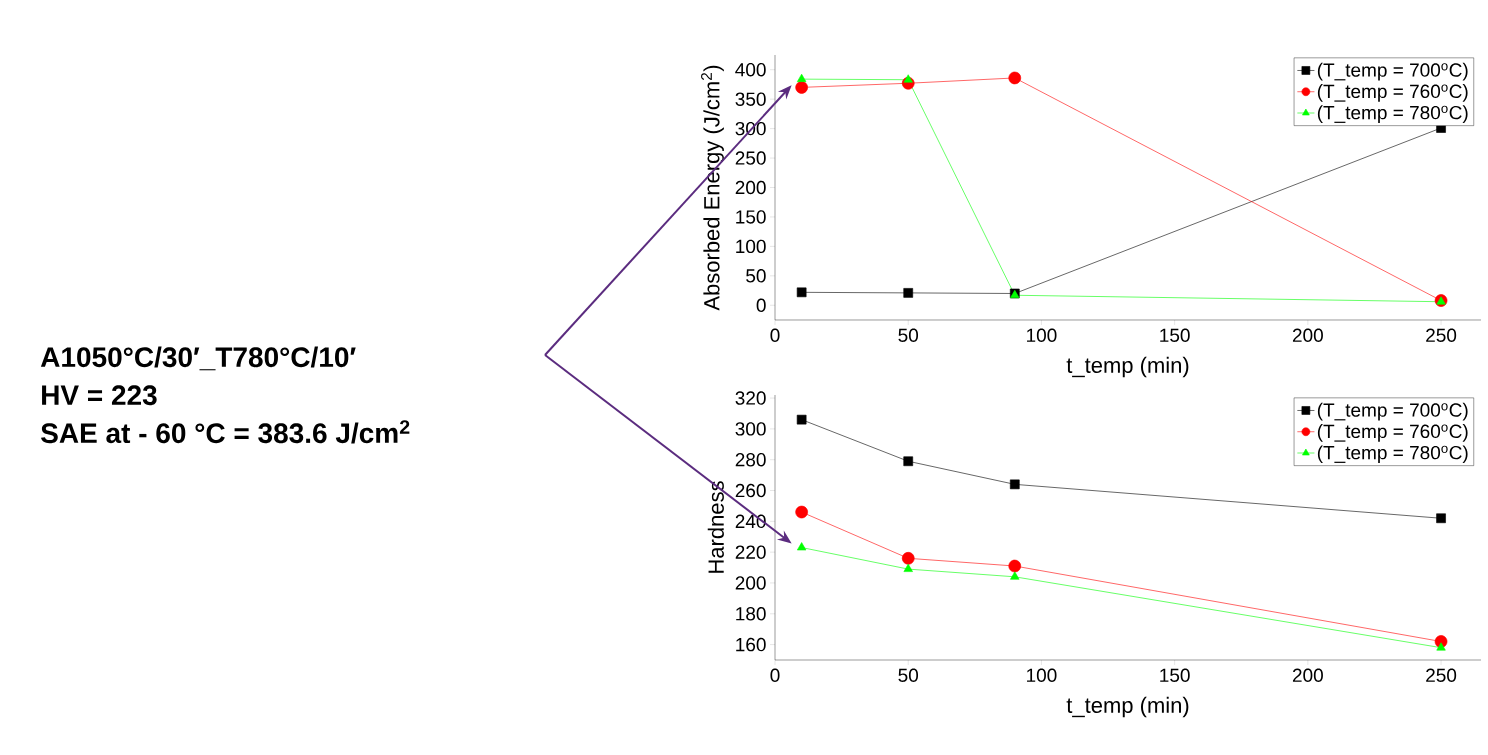  Describe the element at coordinates (99, 395) in the screenshot. I see `text: HV = 223` at that location.